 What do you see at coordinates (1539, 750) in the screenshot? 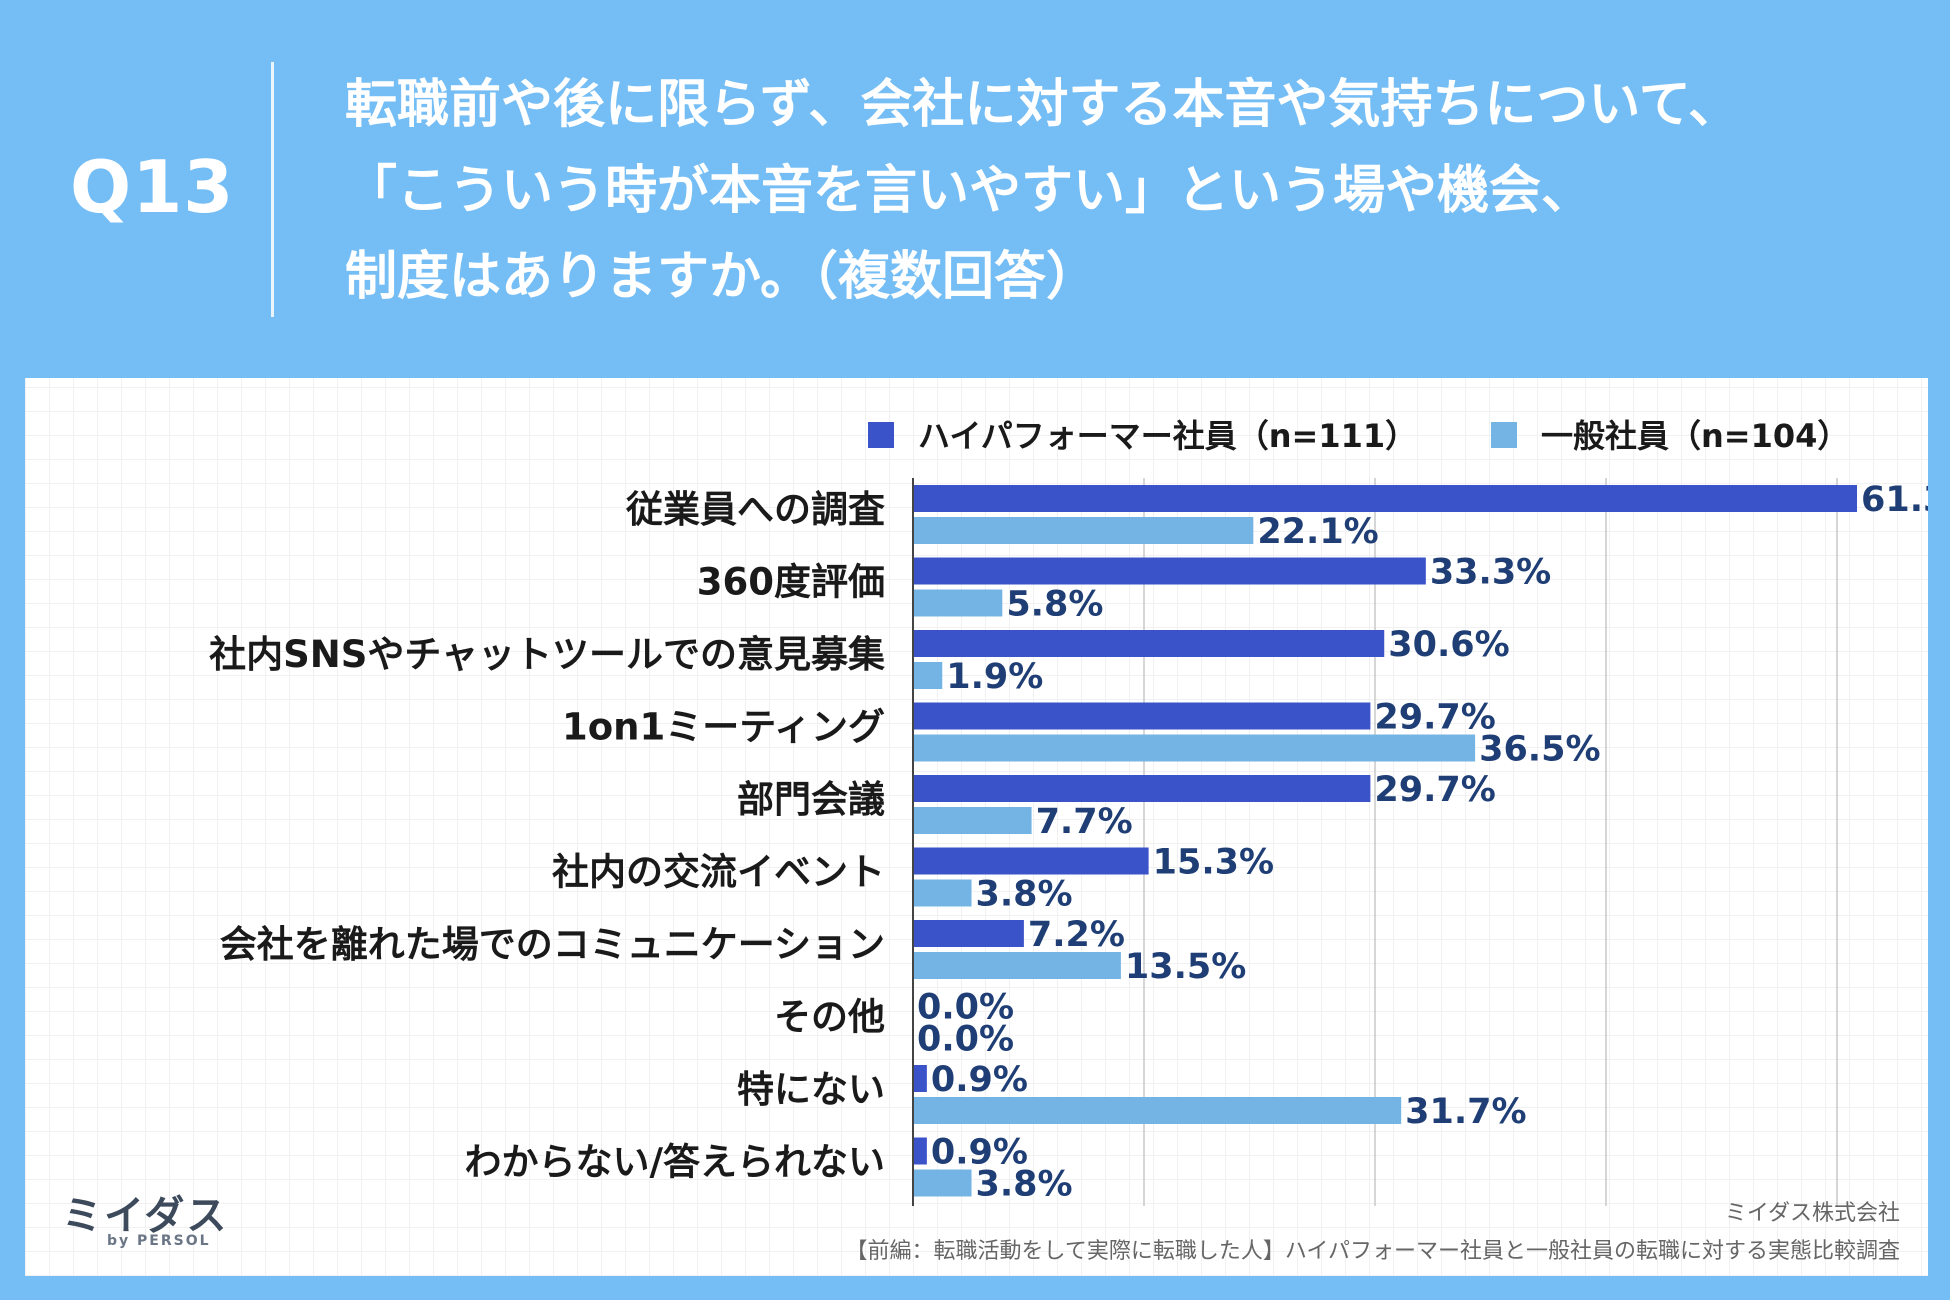
I see `value-label-general-3: 36.5%` at bounding box center [1539, 750].